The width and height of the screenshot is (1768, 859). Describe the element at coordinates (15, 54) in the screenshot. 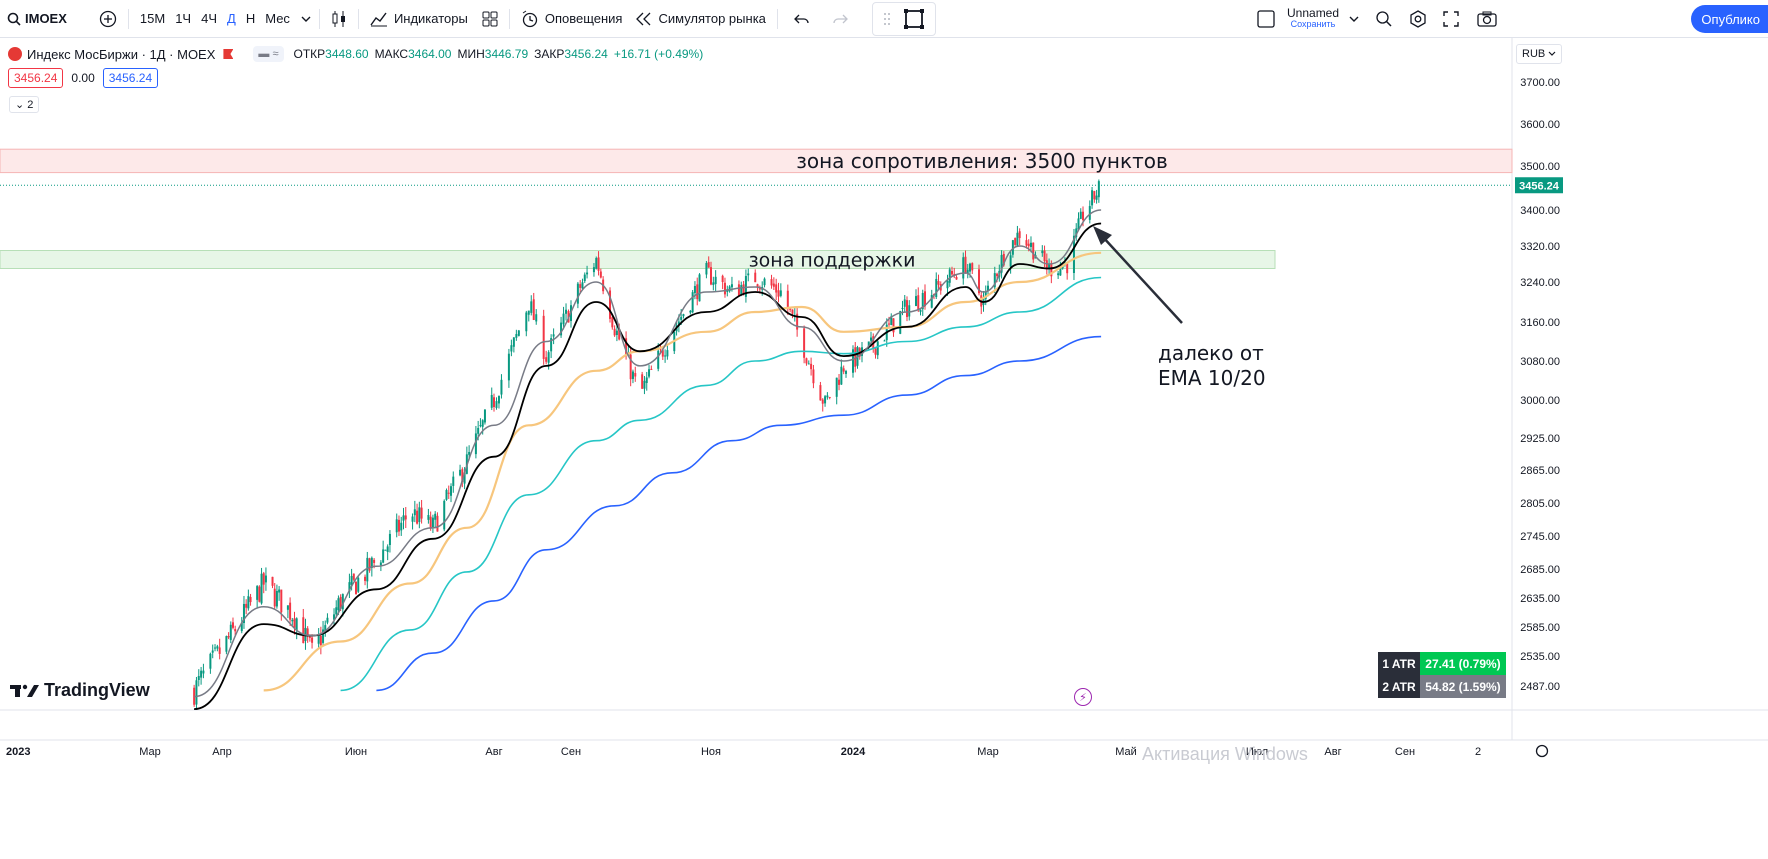

I see `moex-logo-icon` at that location.